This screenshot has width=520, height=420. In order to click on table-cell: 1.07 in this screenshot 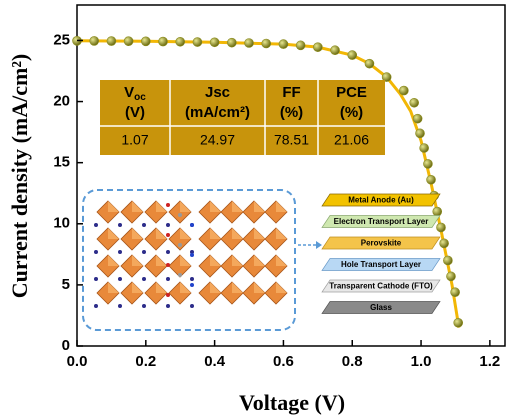, I will do `click(134, 140)`.